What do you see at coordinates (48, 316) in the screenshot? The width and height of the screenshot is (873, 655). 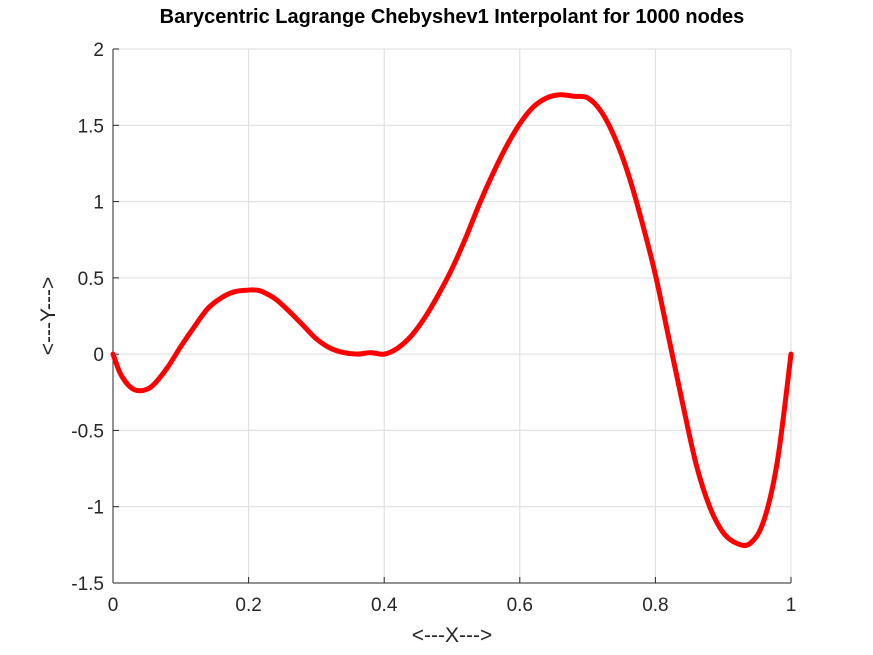 I see `y-axis-label: <---Y--->` at bounding box center [48, 316].